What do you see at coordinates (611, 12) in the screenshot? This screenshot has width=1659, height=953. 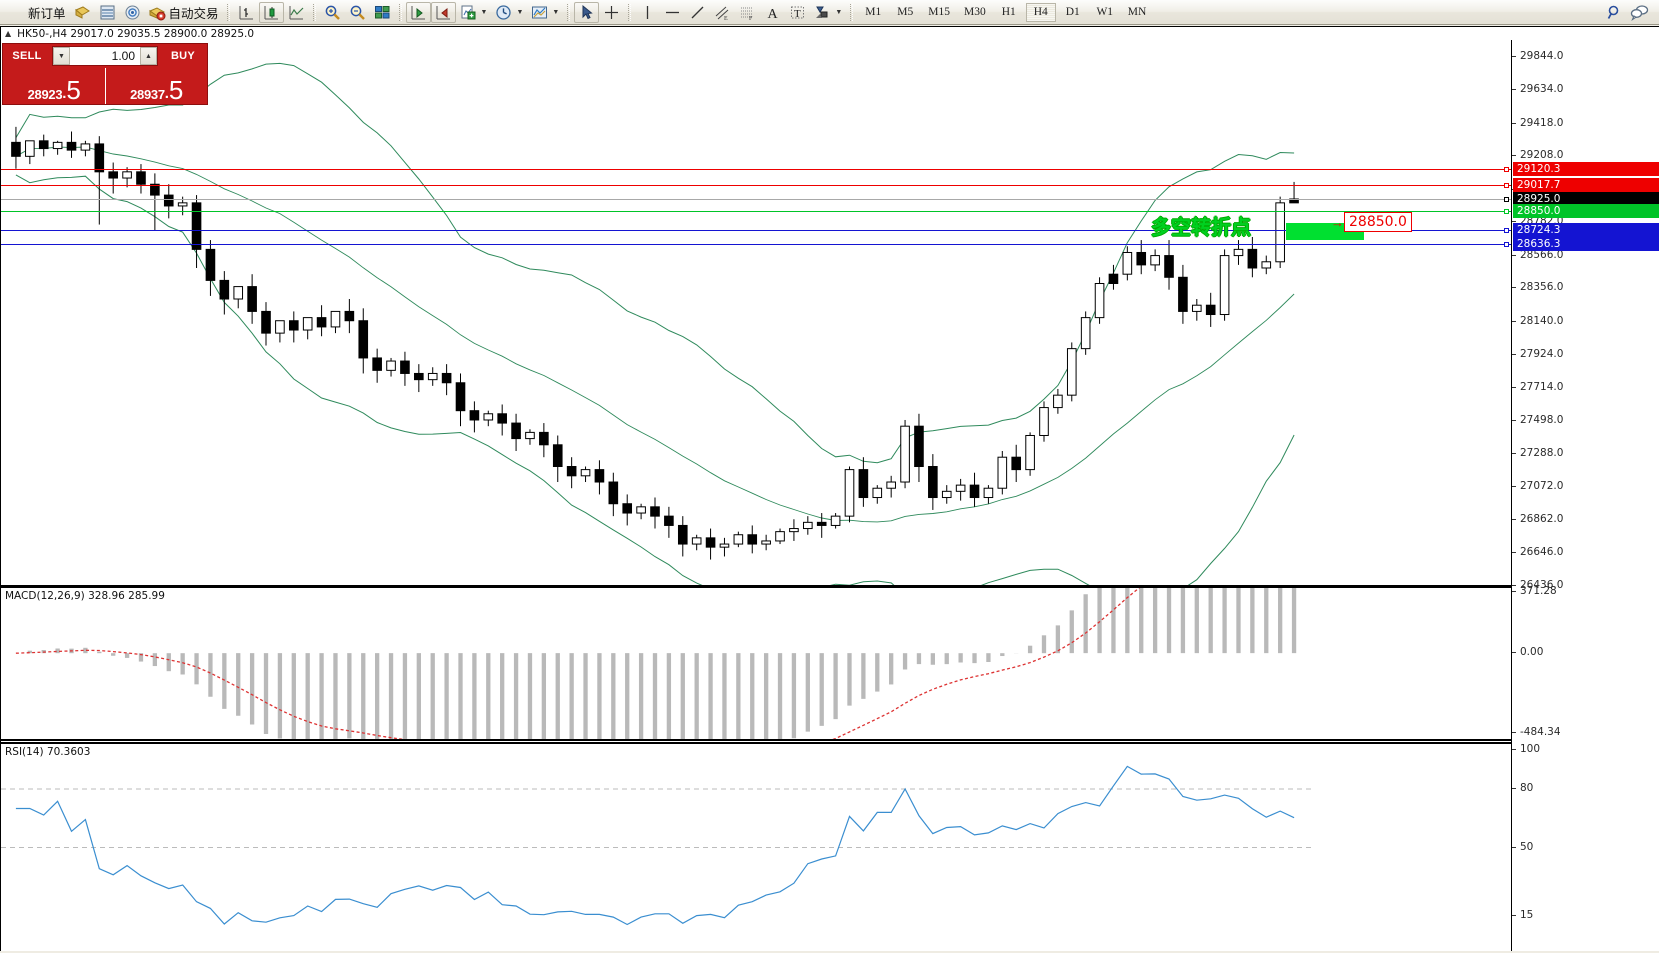 I see `crosshair-button` at bounding box center [611, 12].